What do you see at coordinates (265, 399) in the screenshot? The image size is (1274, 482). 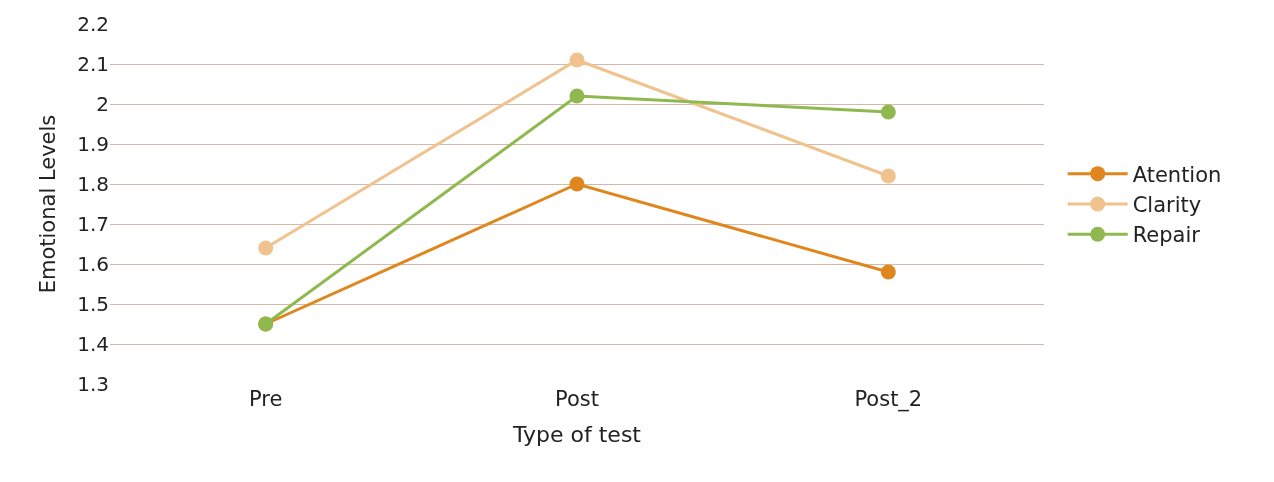 I see `x-tick-label: Pre` at bounding box center [265, 399].